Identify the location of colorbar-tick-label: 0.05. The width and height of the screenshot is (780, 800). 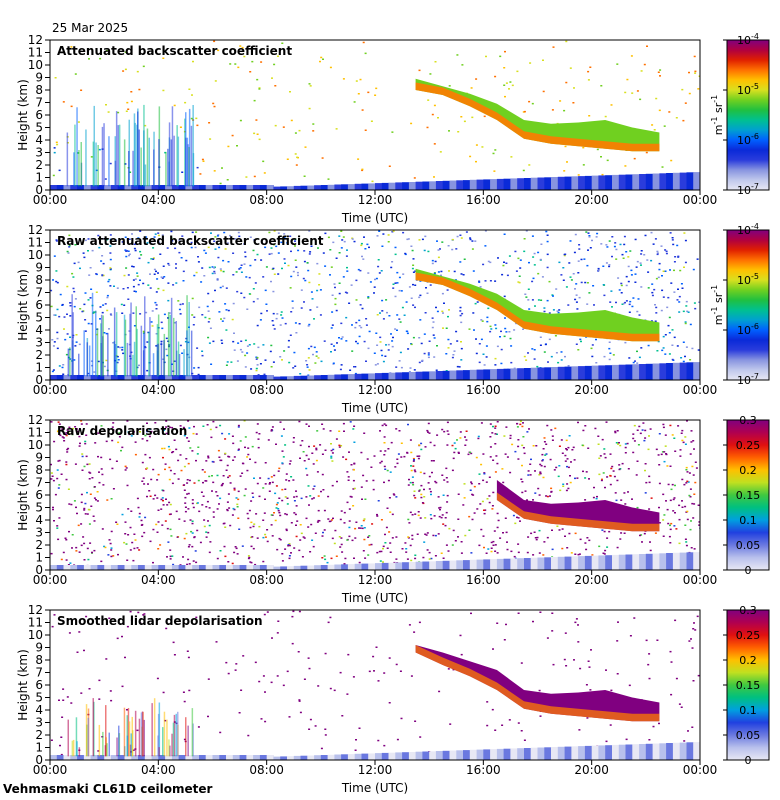
(748, 545).